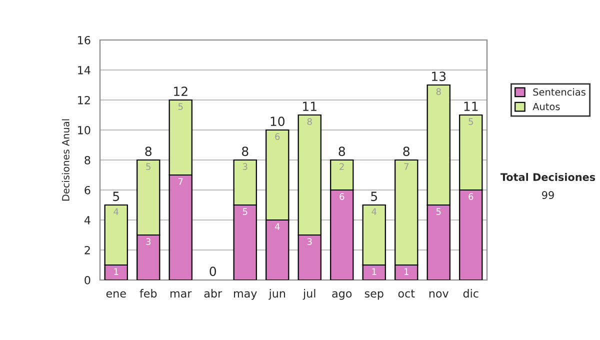 This screenshot has height=340, width=600. Describe the element at coordinates (439, 77) in the screenshot. I see `total-label: 13` at that location.